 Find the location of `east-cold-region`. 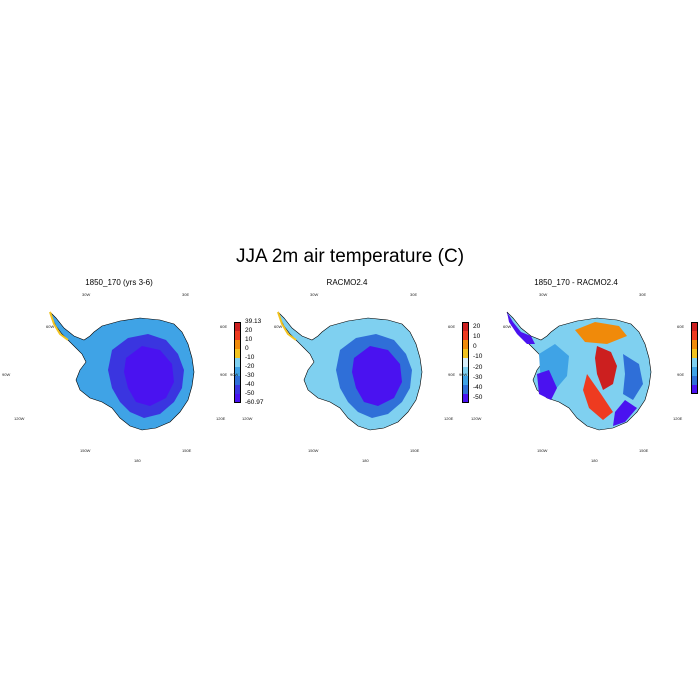

east-cold-region is located at coordinates (633, 377).